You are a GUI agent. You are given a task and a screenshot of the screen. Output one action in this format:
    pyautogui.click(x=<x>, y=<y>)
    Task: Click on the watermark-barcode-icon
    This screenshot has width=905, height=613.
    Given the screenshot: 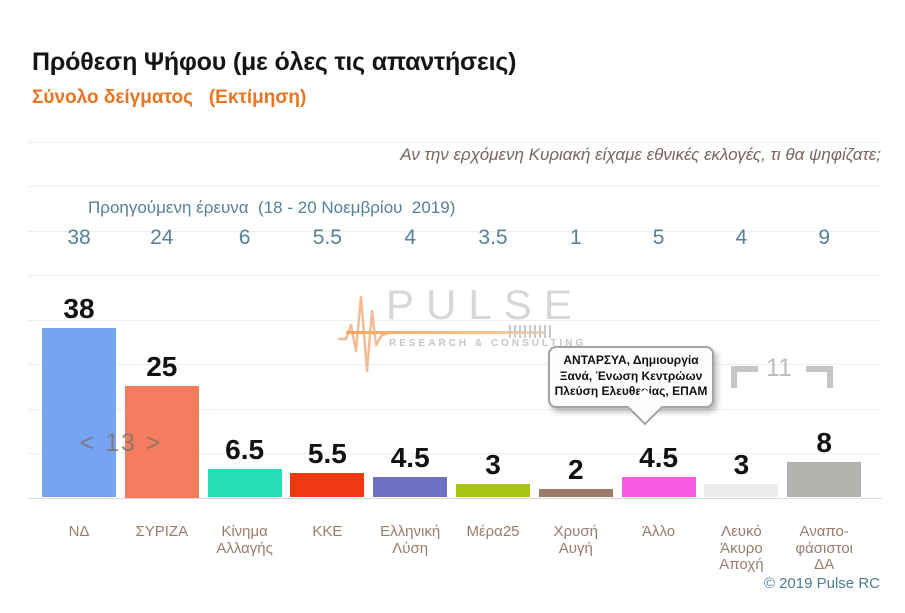 What is the action you would take?
    pyautogui.click(x=531, y=331)
    